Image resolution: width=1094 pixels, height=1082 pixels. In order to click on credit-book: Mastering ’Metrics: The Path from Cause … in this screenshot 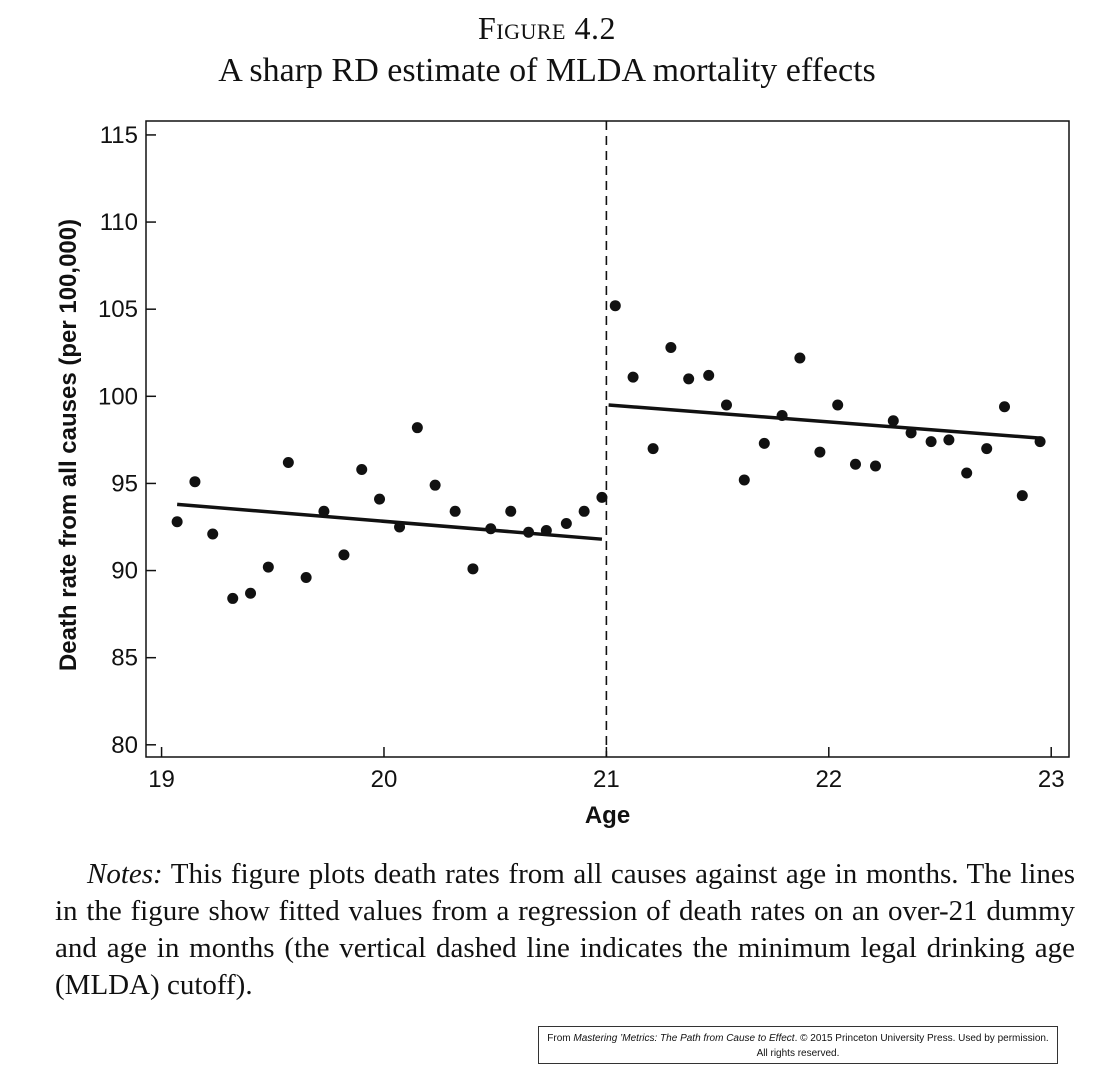, I will do `click(684, 1038)`.